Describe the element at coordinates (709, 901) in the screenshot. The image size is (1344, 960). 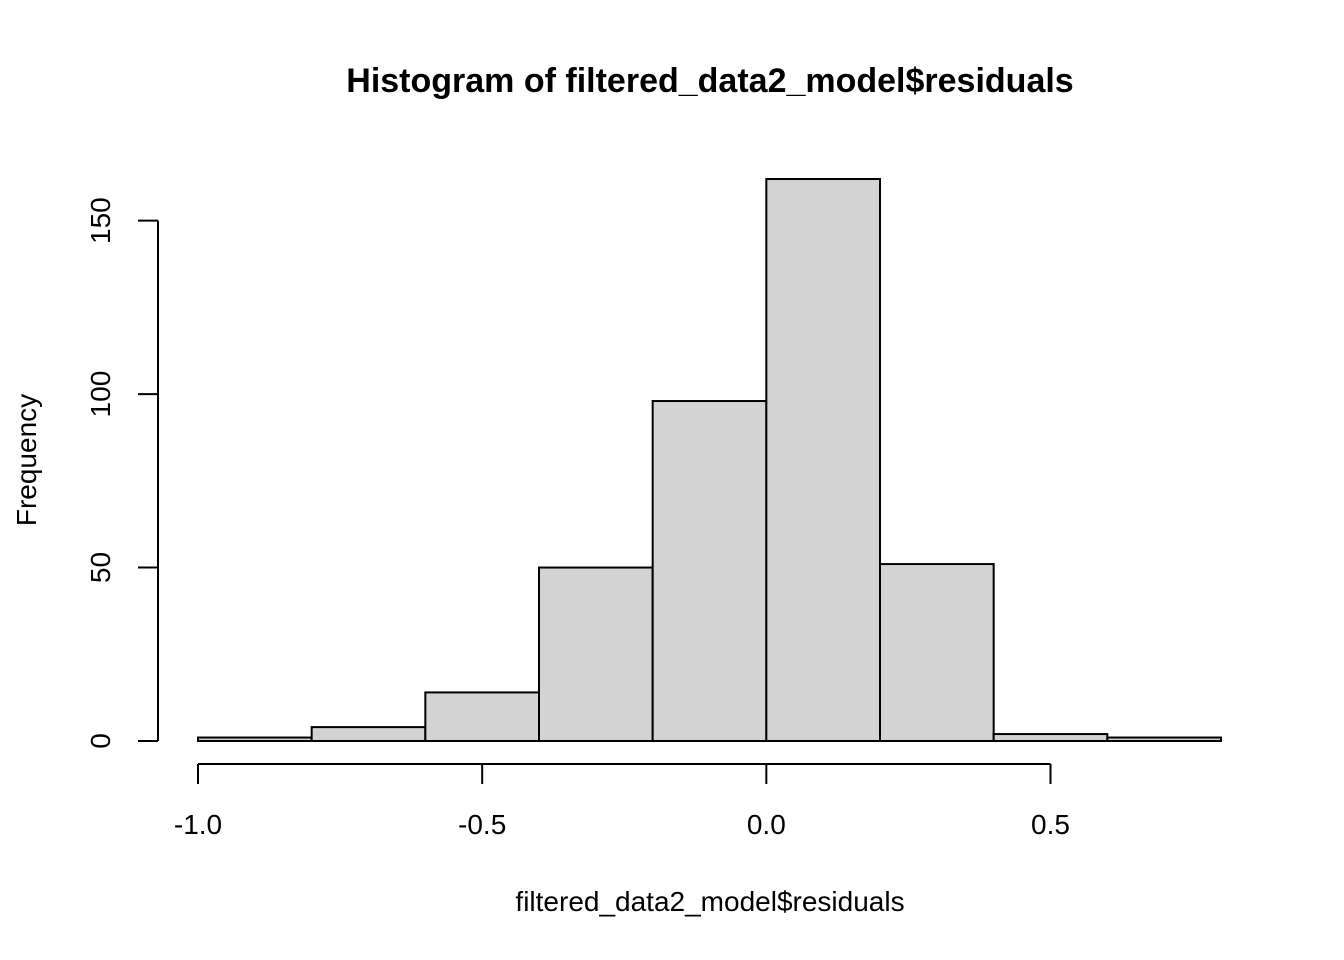
I see `x-axis-label: filtered_data2_model$residuals` at that location.